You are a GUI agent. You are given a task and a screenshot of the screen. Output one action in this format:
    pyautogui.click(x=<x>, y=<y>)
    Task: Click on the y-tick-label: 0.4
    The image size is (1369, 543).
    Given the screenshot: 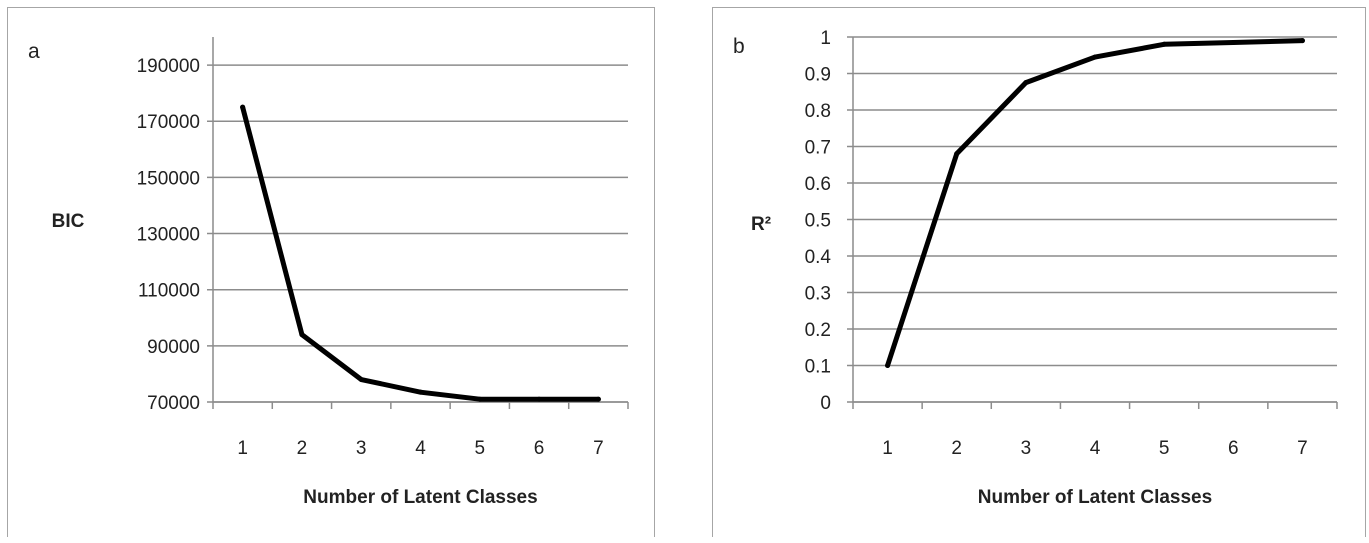 What is the action you would take?
    pyautogui.click(x=818, y=257)
    